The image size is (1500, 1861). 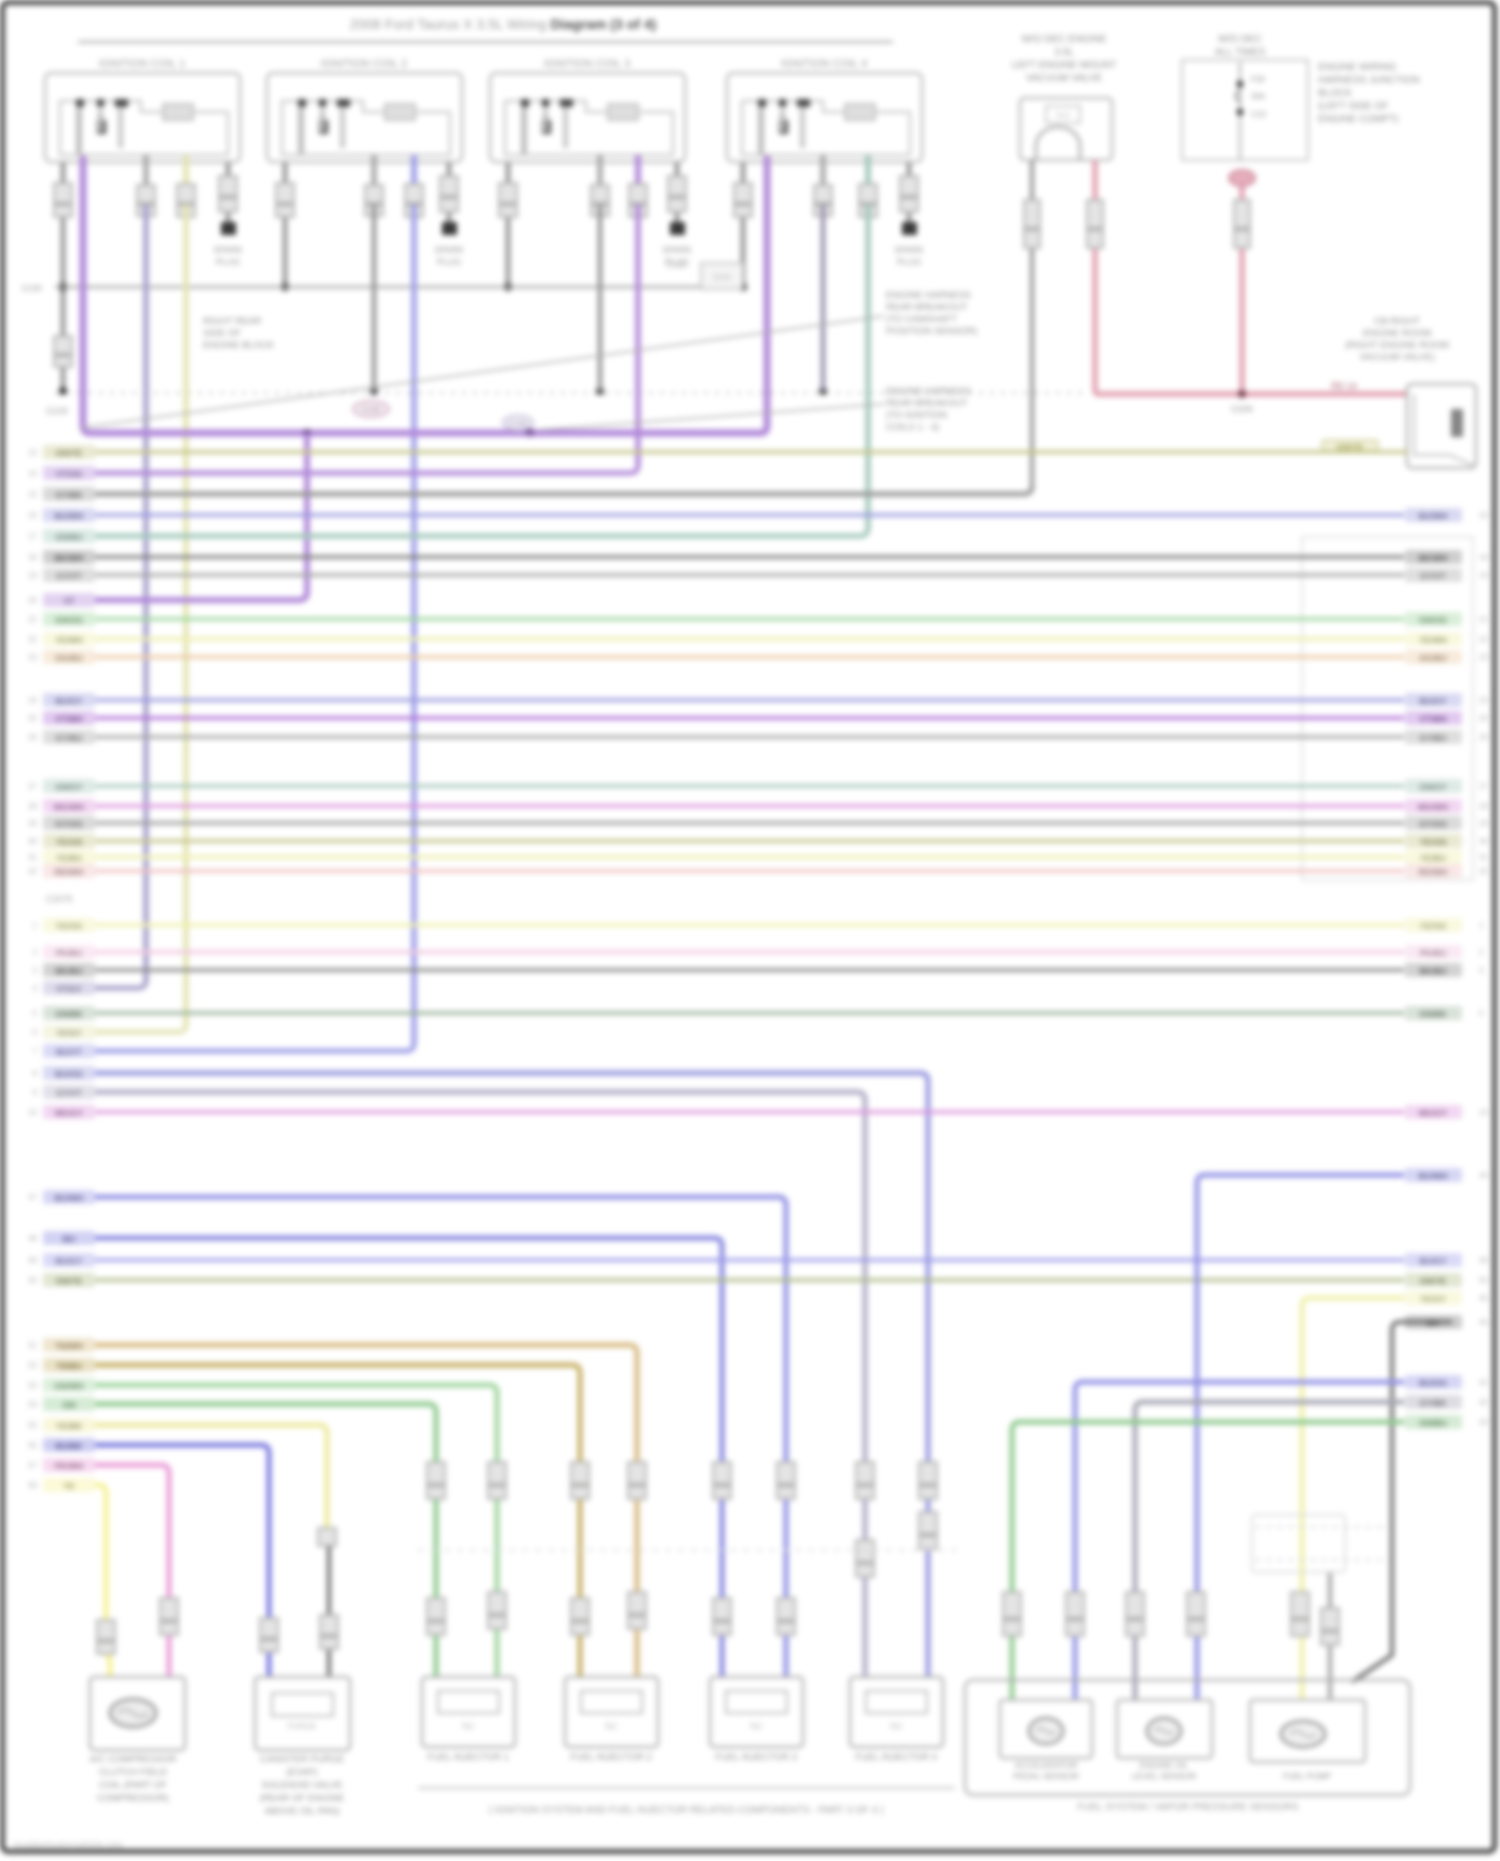 What do you see at coordinates (921, 319) in the screenshot?
I see `svg-text: (TO CAMSHAFT` at bounding box center [921, 319].